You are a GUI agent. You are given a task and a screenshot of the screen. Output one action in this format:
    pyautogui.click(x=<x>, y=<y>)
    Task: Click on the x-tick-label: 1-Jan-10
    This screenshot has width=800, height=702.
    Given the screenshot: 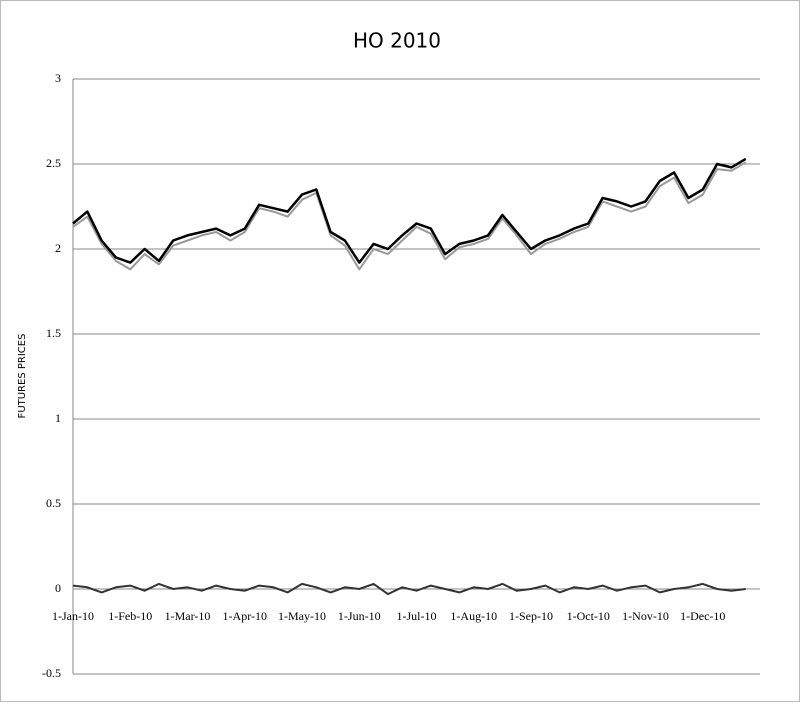 What is the action you would take?
    pyautogui.click(x=73, y=616)
    